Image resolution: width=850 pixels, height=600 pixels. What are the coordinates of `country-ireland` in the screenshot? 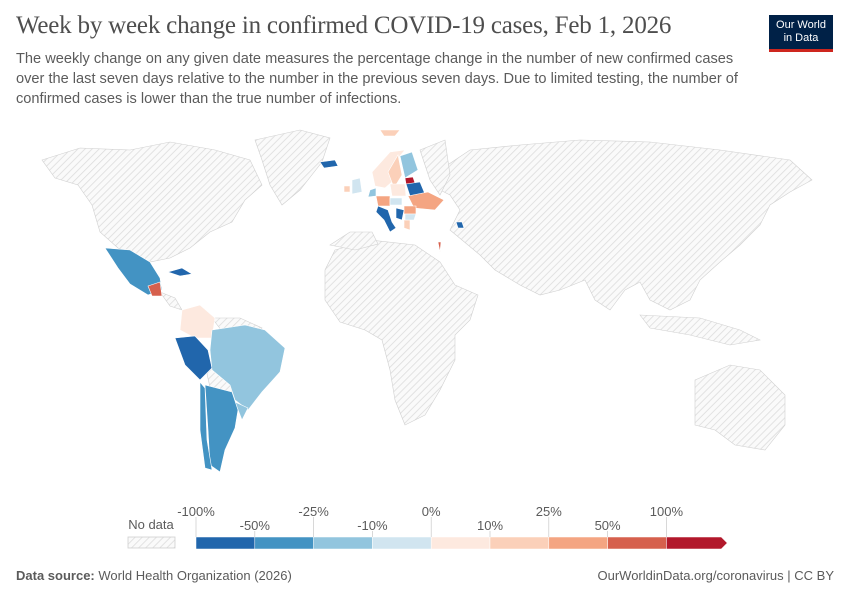 It's located at (347, 189).